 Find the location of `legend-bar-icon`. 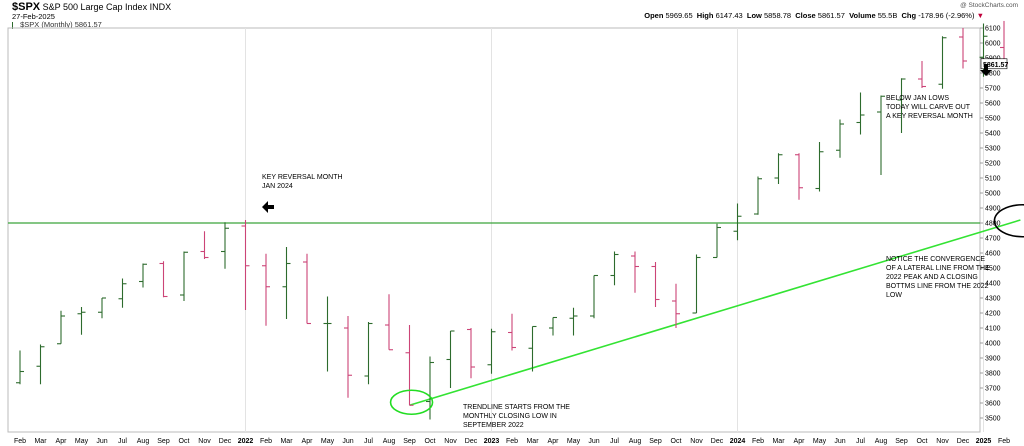

legend-bar-icon is located at coordinates (15, 25).